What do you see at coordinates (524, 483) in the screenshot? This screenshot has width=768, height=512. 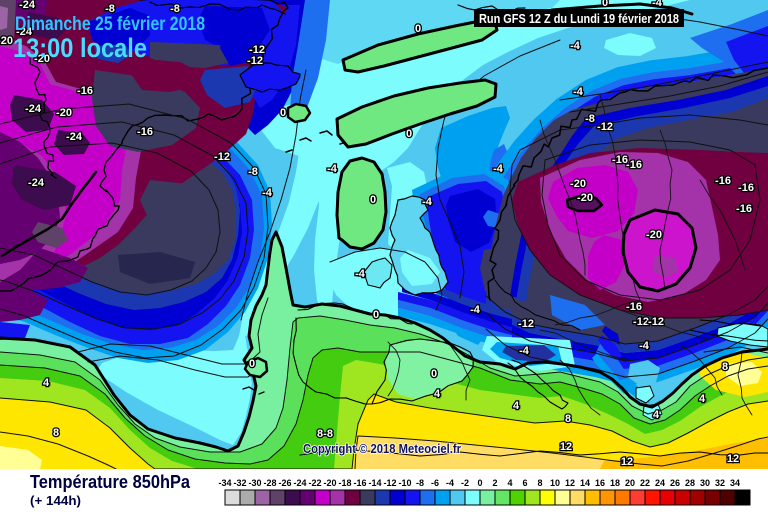 I see `svg-text: 6` at bounding box center [524, 483].